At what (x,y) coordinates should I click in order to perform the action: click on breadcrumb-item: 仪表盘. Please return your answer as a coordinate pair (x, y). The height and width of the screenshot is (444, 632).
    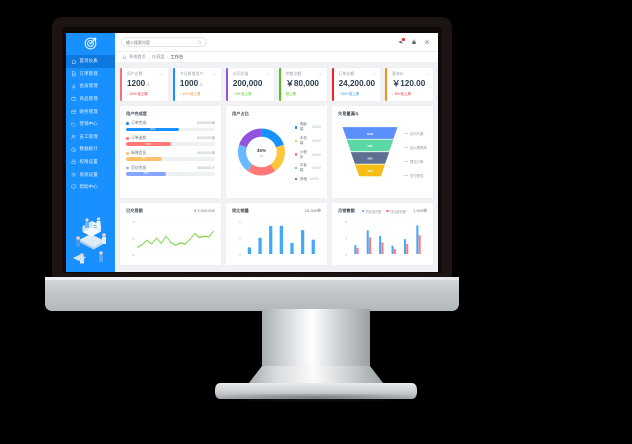
    Looking at the image, I should click on (158, 56).